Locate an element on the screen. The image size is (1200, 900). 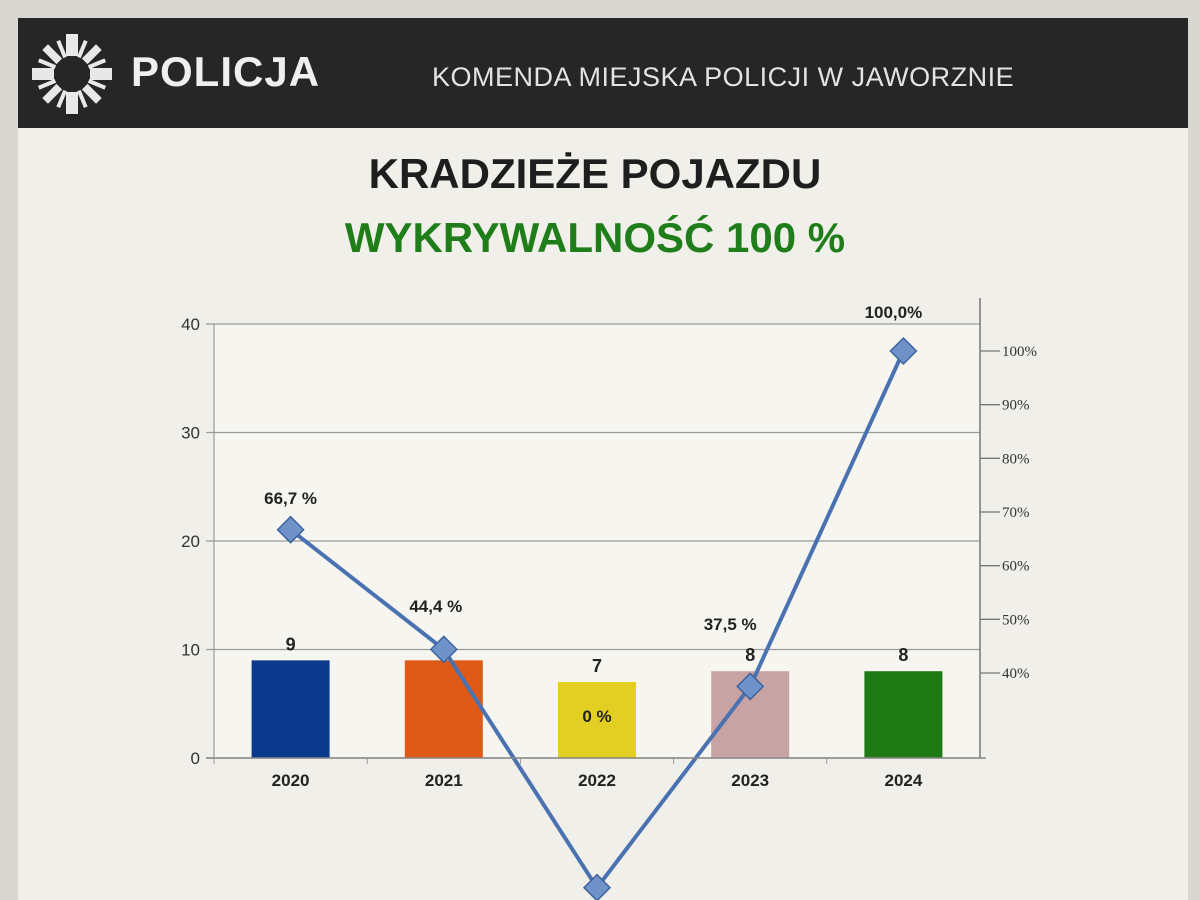
y-right-tick-label: 100% is located at coordinates (1019, 352).